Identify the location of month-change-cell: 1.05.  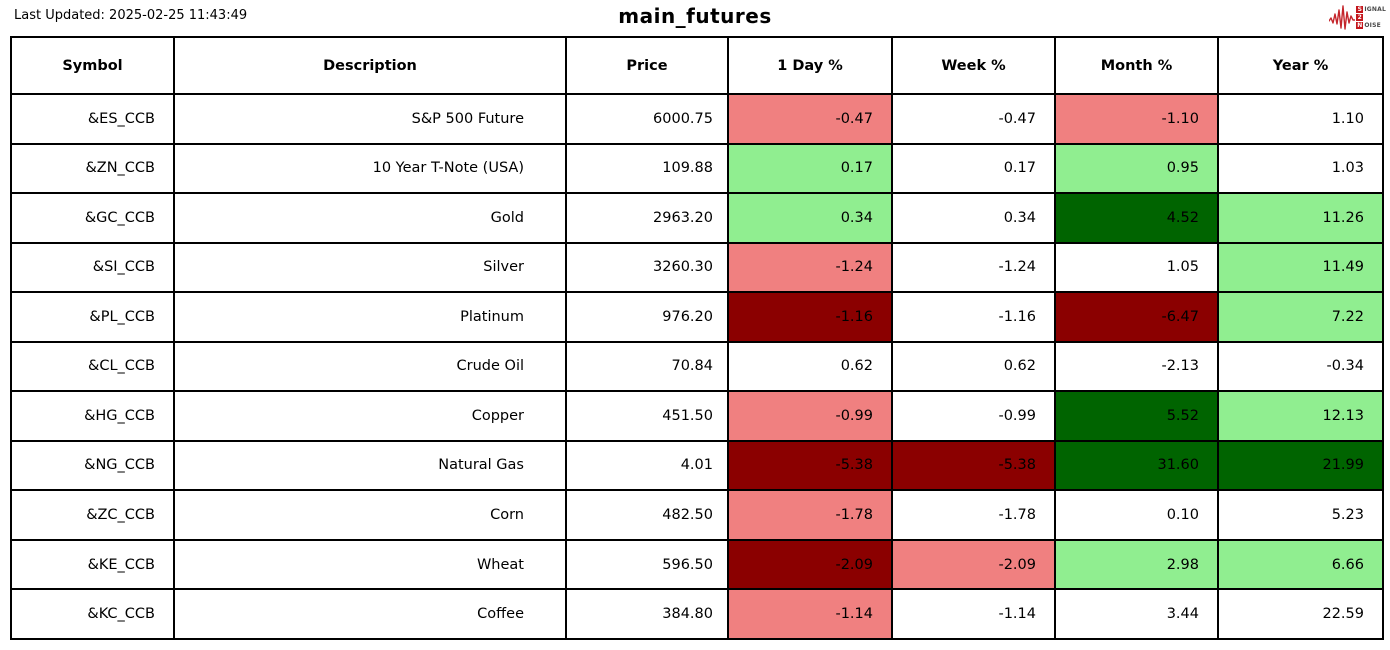
(1136, 267).